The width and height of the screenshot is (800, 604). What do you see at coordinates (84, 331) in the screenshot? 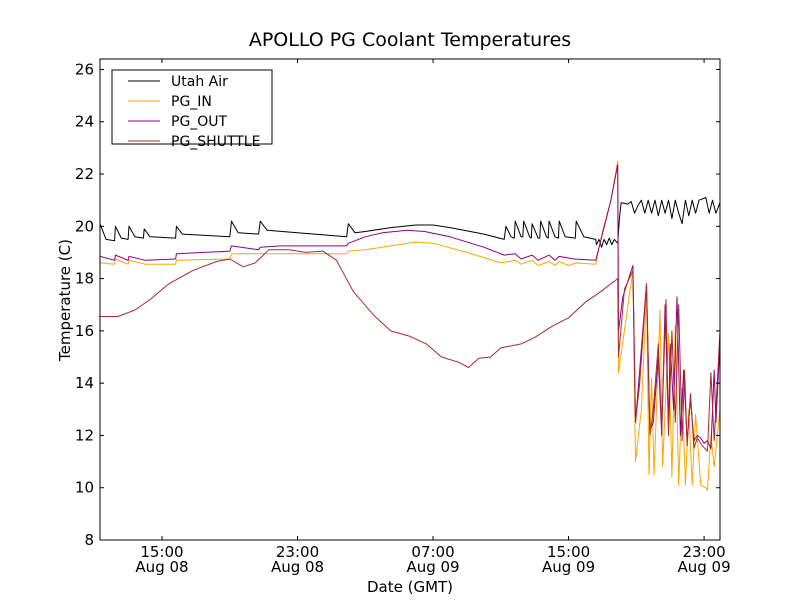
I see `y-tick-label: 16` at bounding box center [84, 331].